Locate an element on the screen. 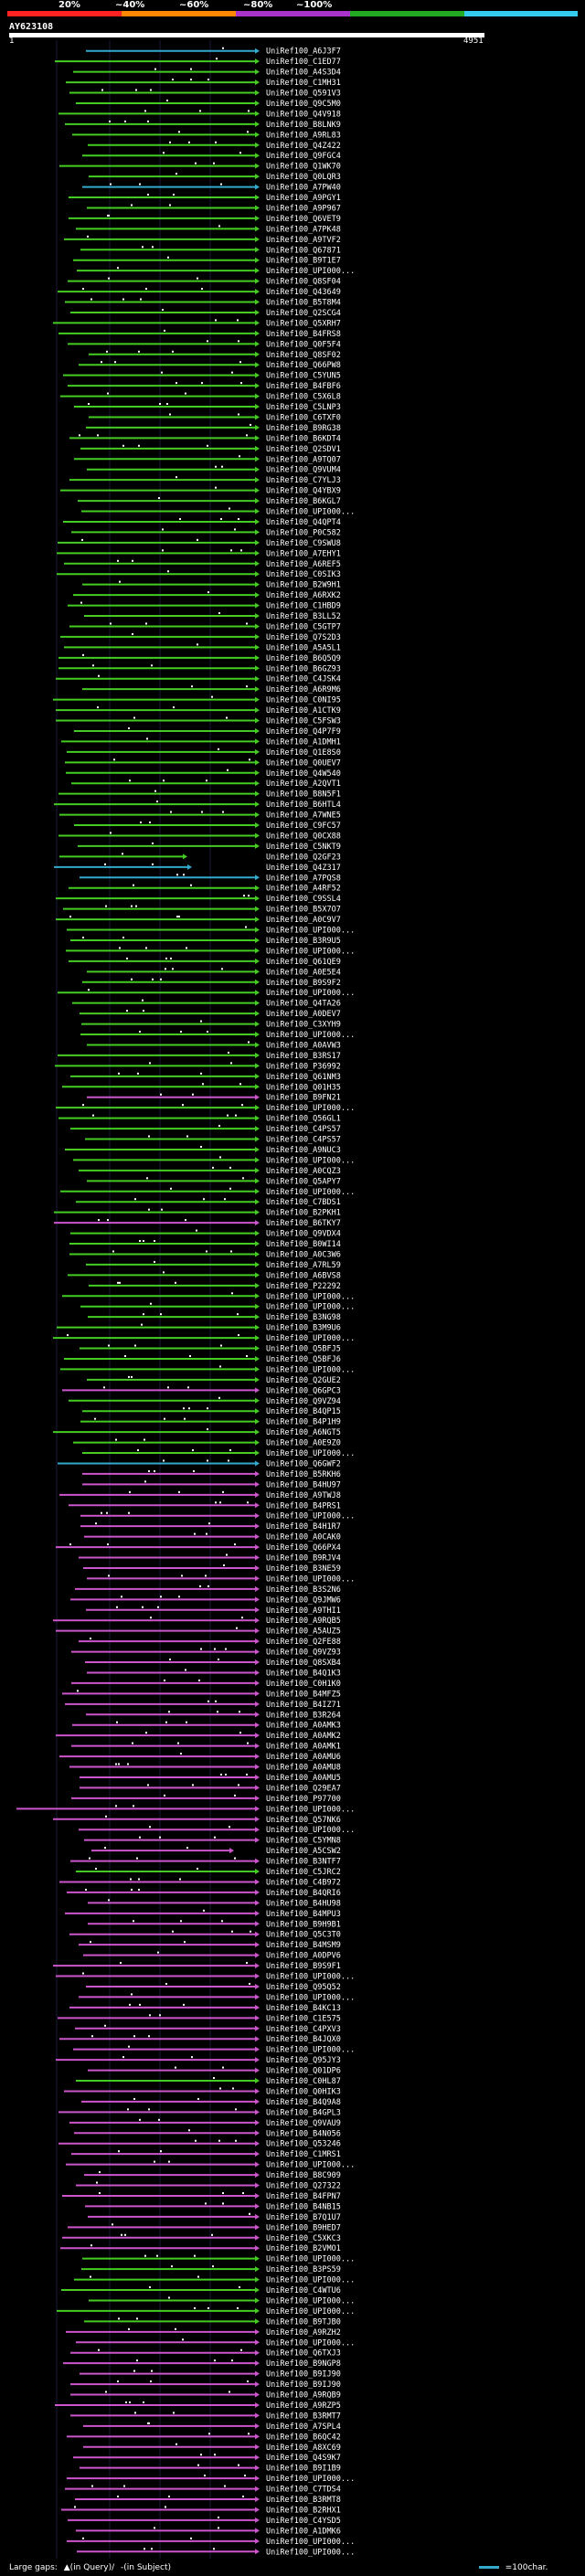 Image resolution: width=585 pixels, height=2576 pixels. hit-label: UniRef100_Q2SCG4 is located at coordinates (303, 313).